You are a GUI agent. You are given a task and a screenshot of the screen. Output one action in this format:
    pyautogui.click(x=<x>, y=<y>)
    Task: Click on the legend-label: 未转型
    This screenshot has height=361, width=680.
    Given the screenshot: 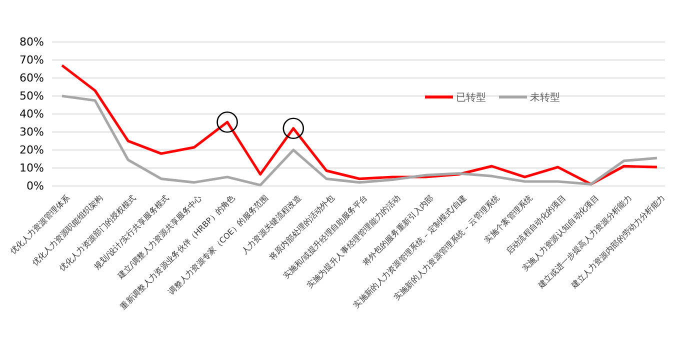 What is the action you would take?
    pyautogui.click(x=545, y=98)
    